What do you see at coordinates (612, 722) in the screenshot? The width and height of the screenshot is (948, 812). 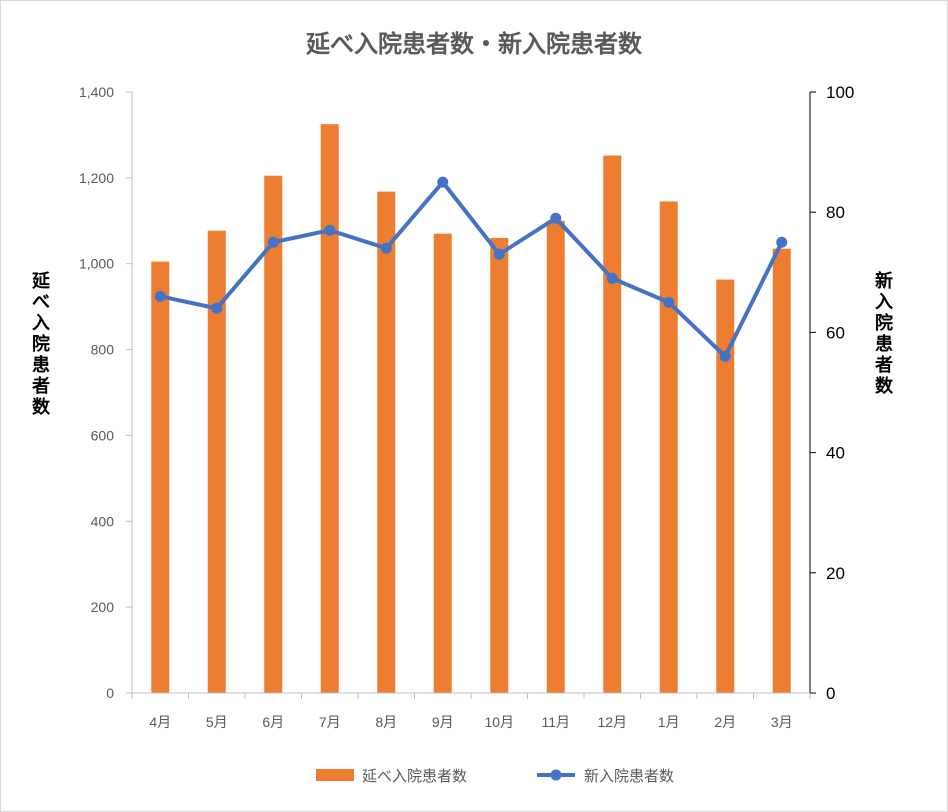 I see `x-tick-label: 12月` at bounding box center [612, 722].